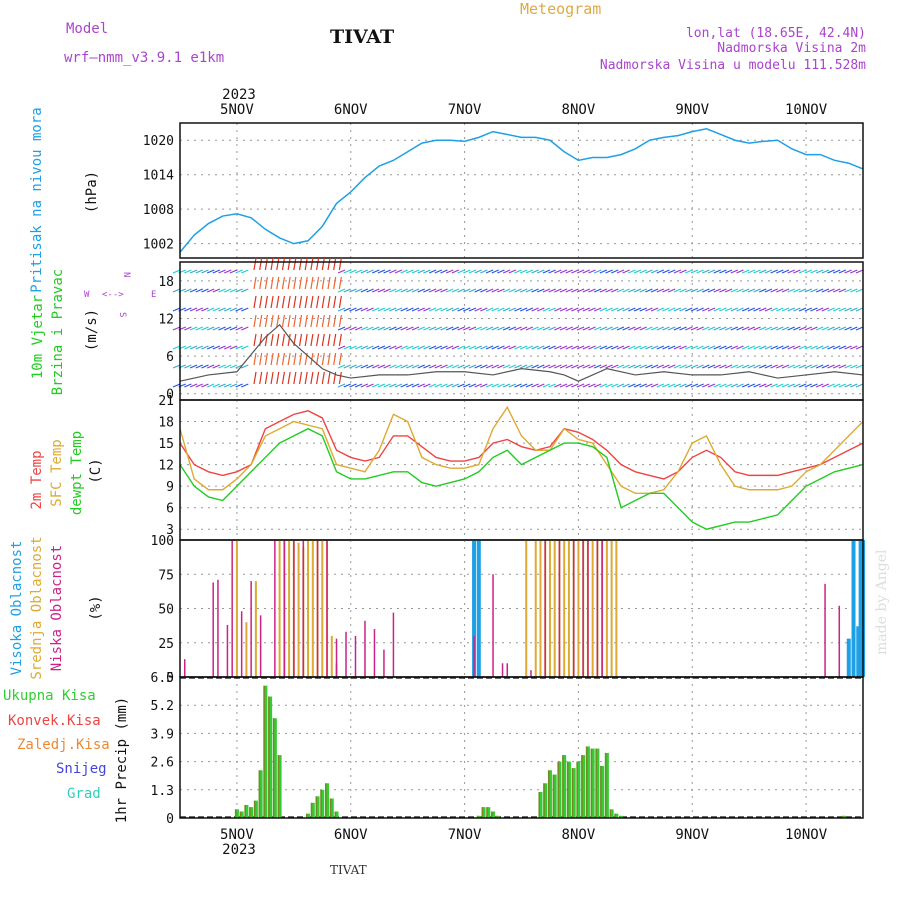 This screenshot has width=900, height=900. What do you see at coordinates (166, 575) in the screenshot?
I see `y-tick-label: 75` at bounding box center [166, 575].